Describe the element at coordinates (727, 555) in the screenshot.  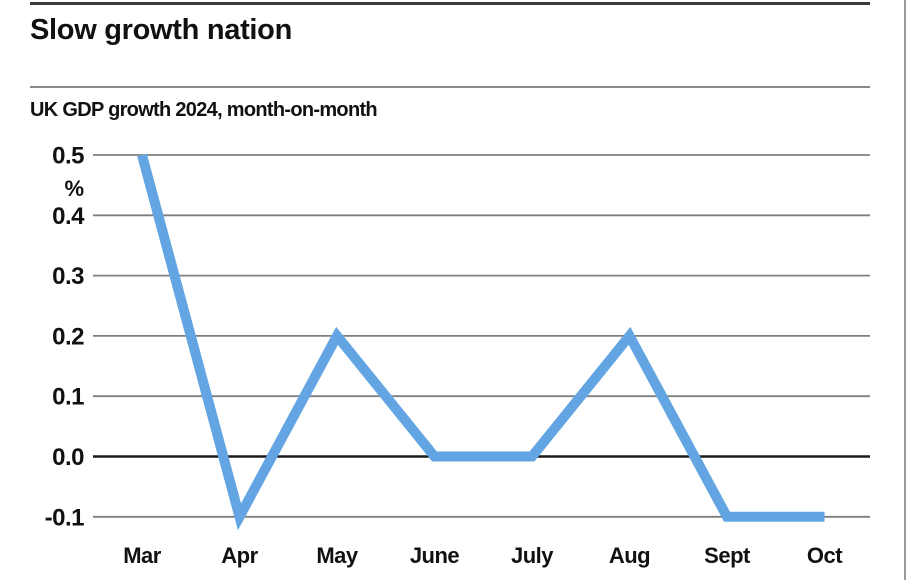
I see `x-tick-label: Sept` at that location.